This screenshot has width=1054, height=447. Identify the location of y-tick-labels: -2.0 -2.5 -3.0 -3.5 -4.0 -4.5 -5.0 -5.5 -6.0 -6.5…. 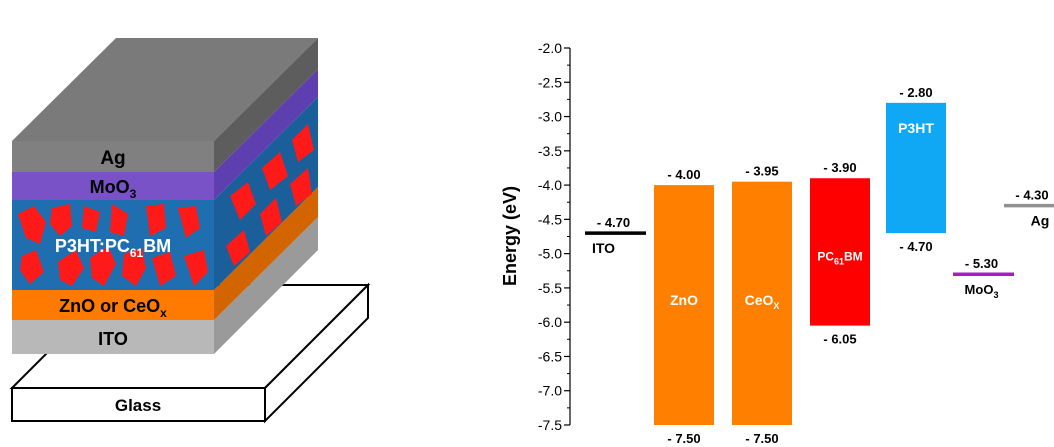
(550, 236).